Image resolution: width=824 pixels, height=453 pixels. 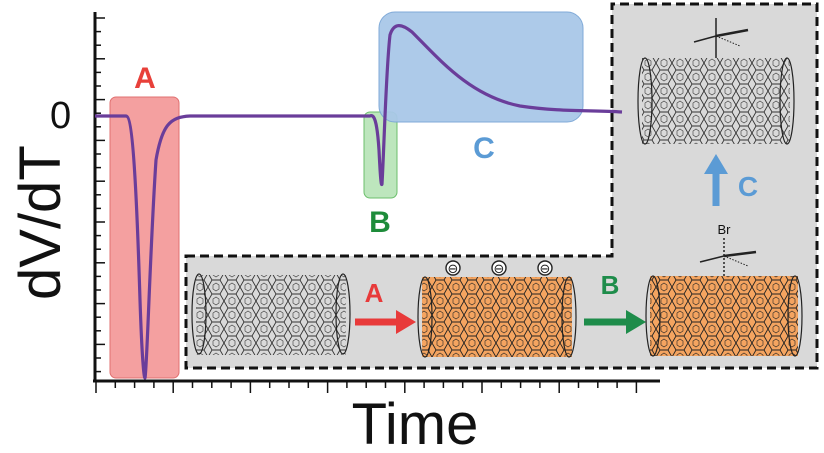 What do you see at coordinates (380, 222) in the screenshot?
I see `region-b-label: B` at bounding box center [380, 222].